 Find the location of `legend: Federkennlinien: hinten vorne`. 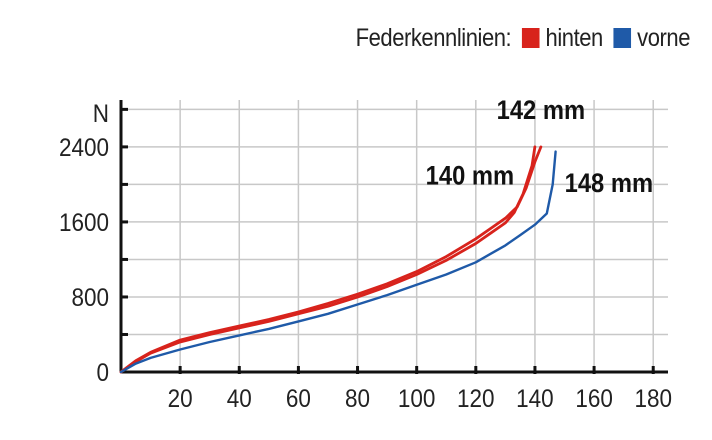

legend: Federkennlinien: hinten vorne is located at coordinates (523, 38).